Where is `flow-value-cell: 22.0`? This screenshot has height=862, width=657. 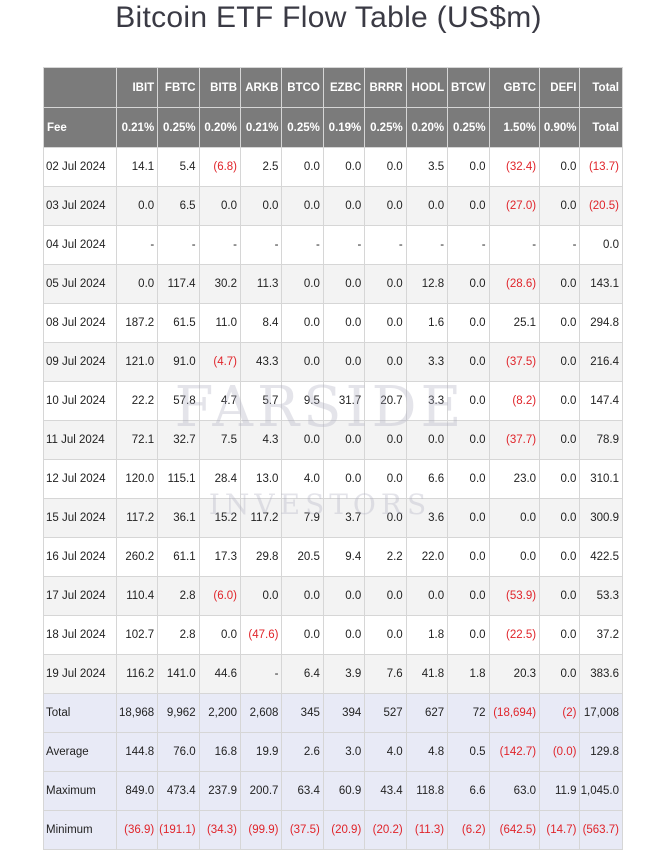 flow-value-cell: 22.0 is located at coordinates (427, 557).